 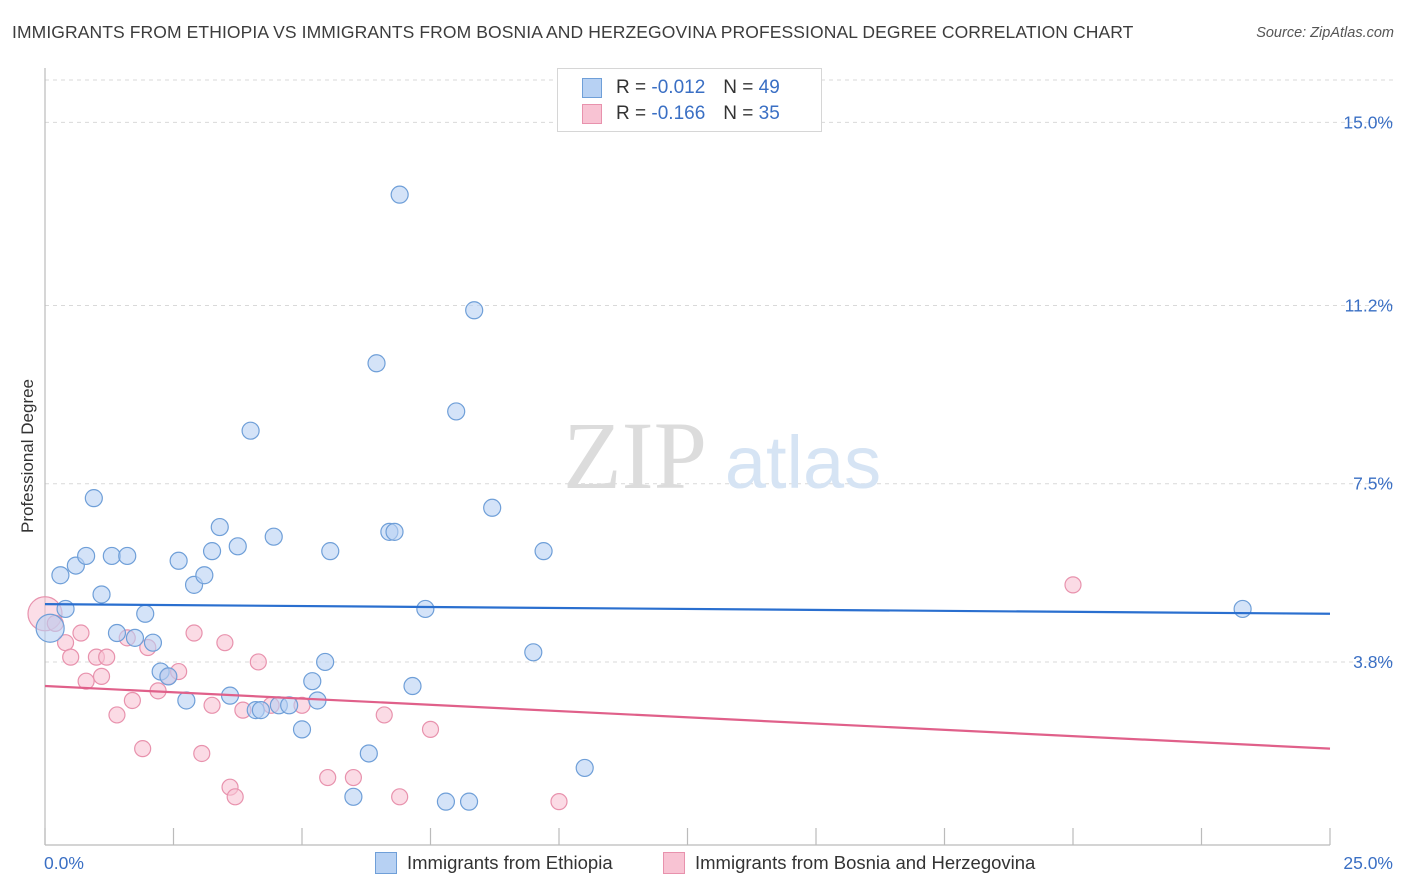 I want to click on bottom-legend-label-bosnia: Immigrants from Bosnia and Herzegovina, so click(x=865, y=862).